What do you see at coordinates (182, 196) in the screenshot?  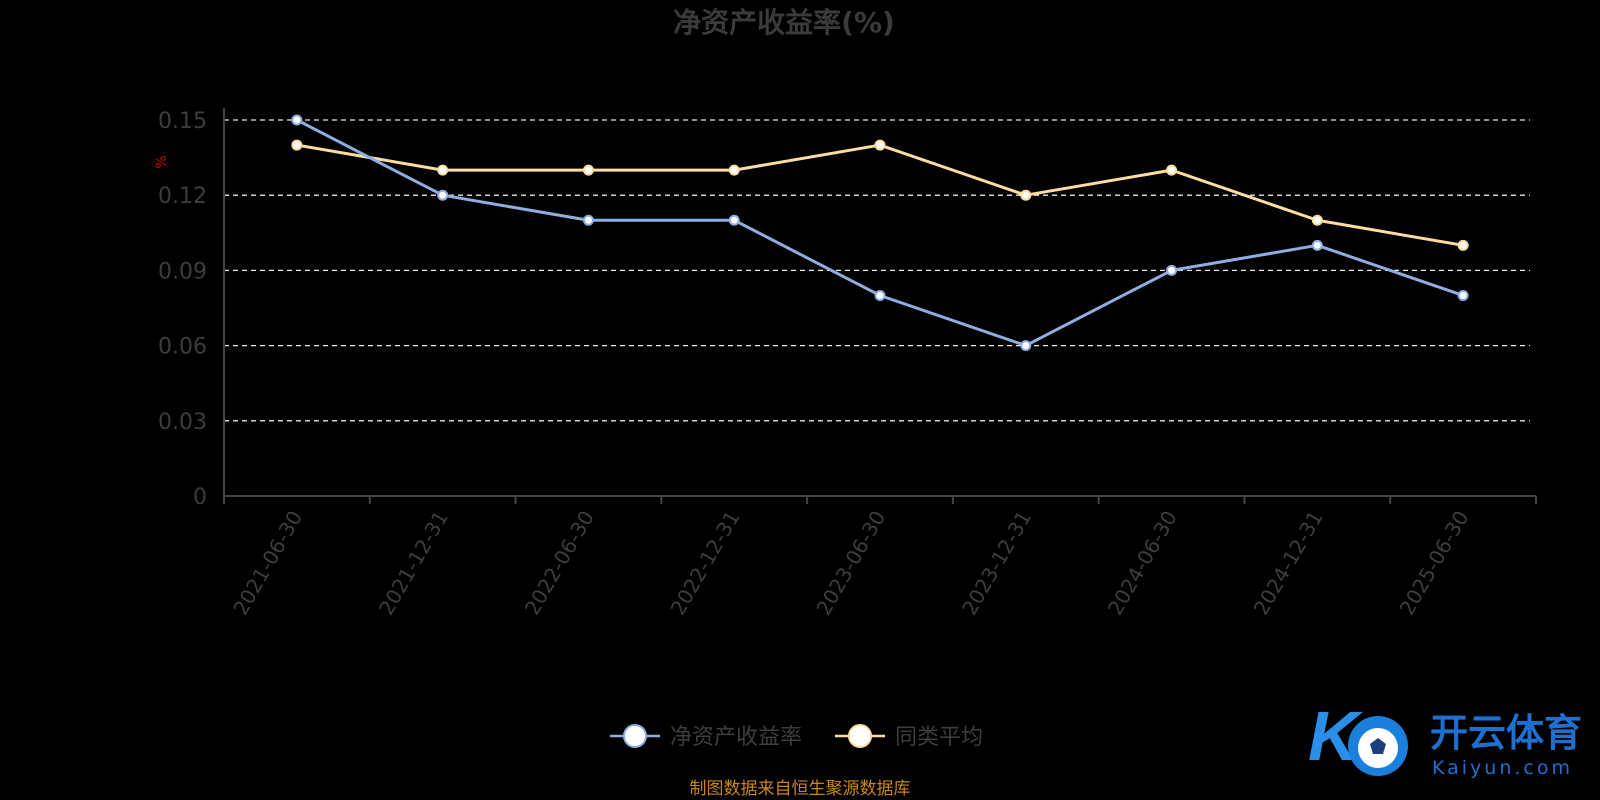 I see `y-tick-label: 0.12` at bounding box center [182, 196].